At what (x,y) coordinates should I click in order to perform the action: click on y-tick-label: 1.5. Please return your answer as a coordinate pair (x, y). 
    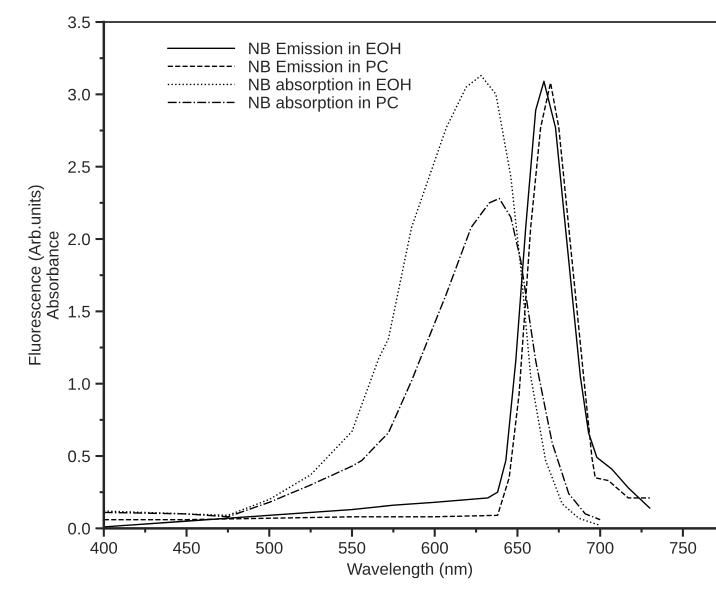
    Looking at the image, I should click on (79, 312).